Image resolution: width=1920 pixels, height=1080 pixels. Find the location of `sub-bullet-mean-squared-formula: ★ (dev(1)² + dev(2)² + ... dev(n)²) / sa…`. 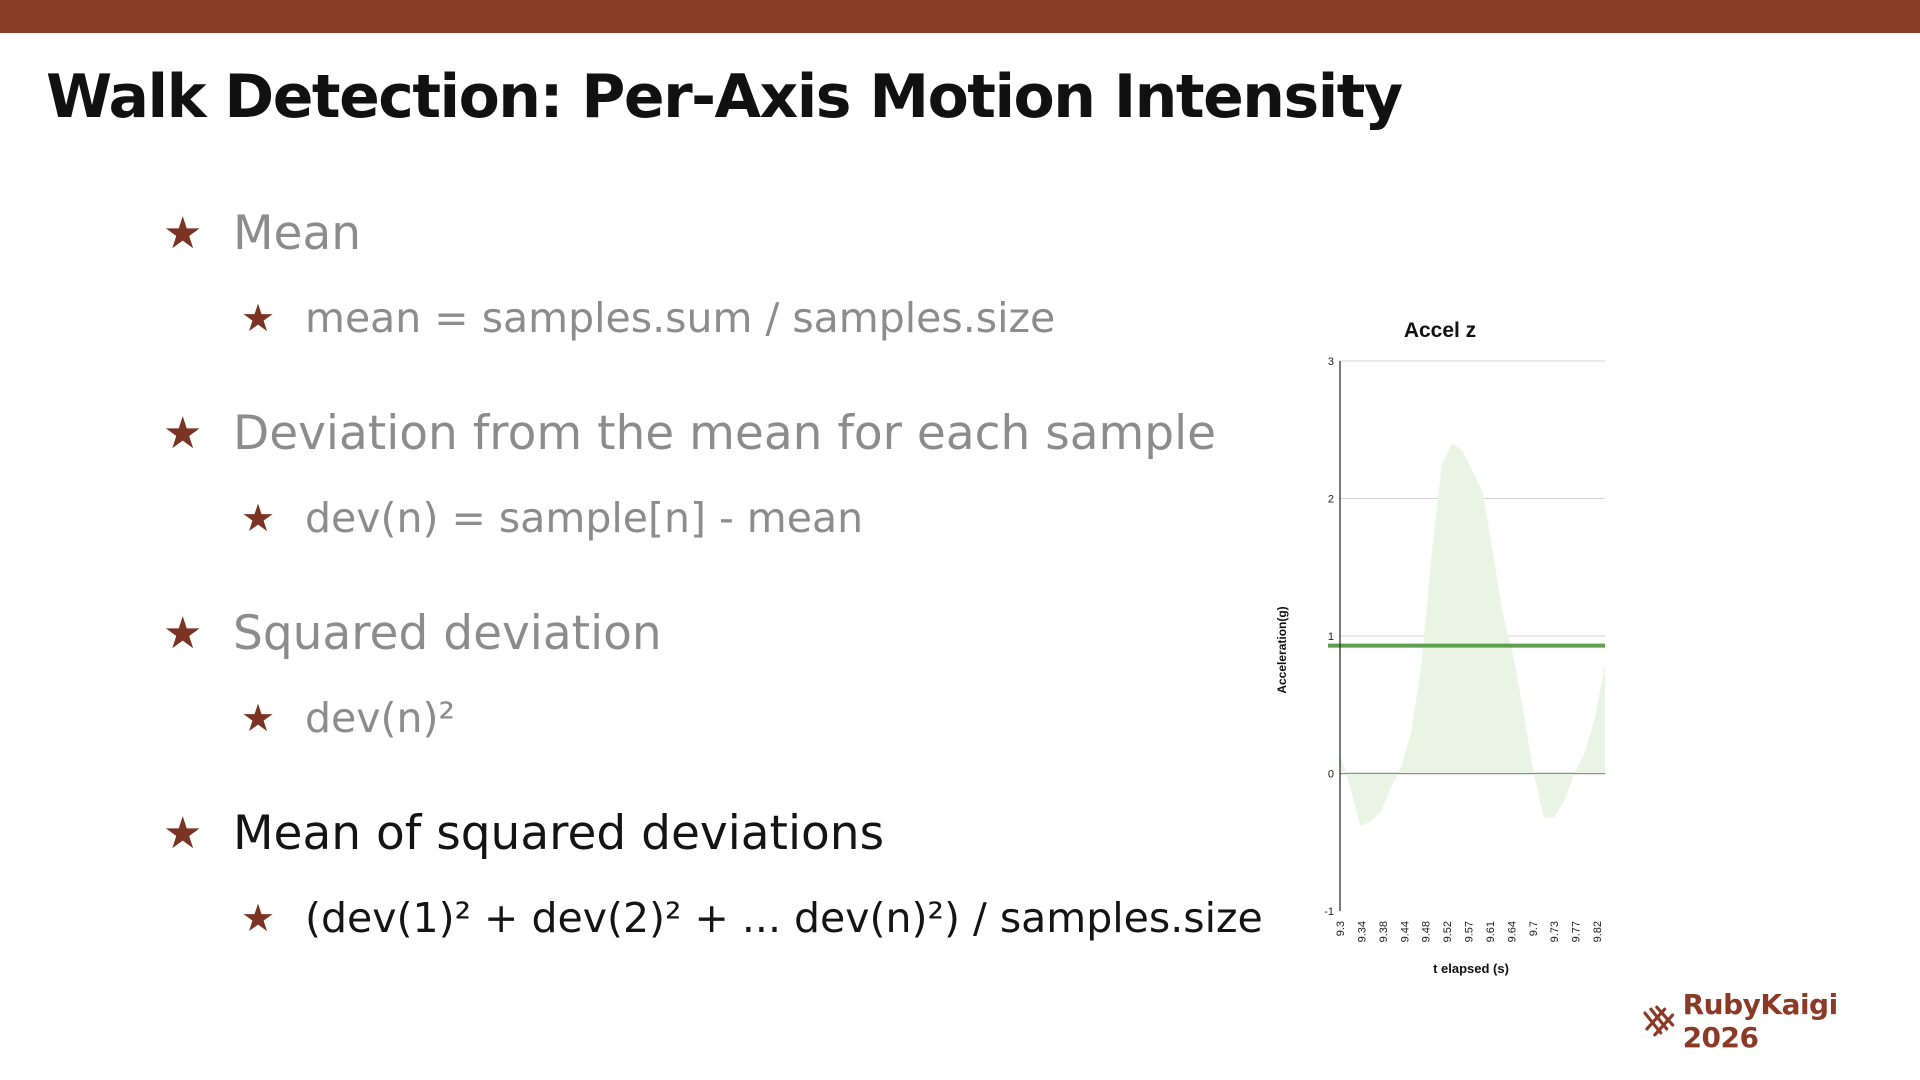

sub-bullet-mean-squared-formula: ★ (dev(1)² + dev(2)² + ... dev(n)²) / sa… is located at coordinates (752, 918).